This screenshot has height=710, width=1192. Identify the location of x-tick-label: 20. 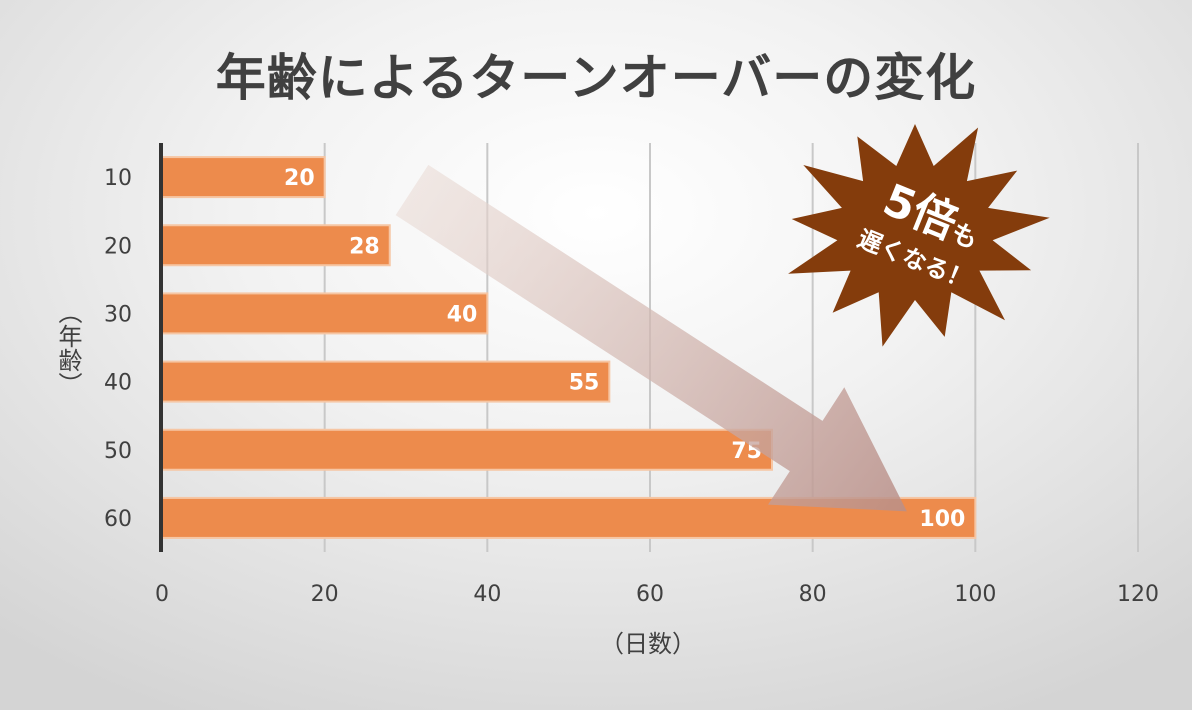
(325, 594).